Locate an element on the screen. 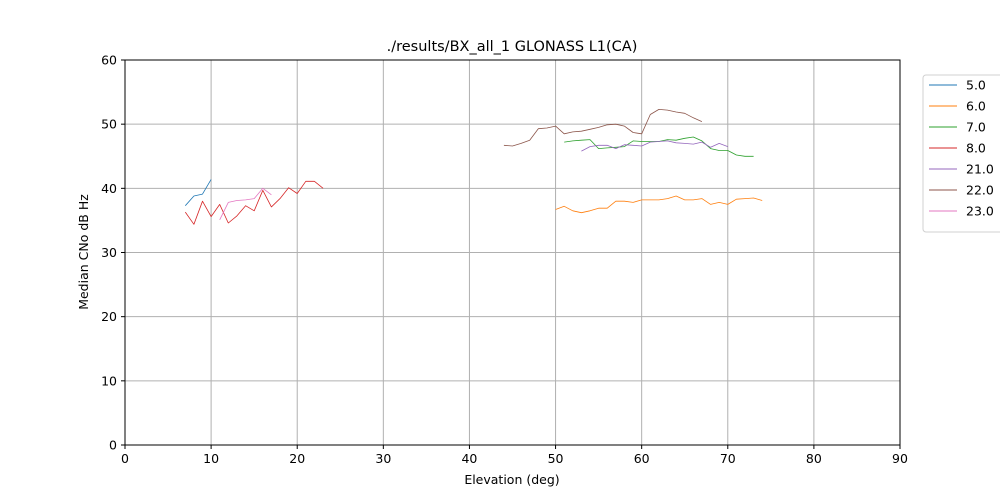 The image size is (1000, 500). x-tick-label: 0 is located at coordinates (125, 458).